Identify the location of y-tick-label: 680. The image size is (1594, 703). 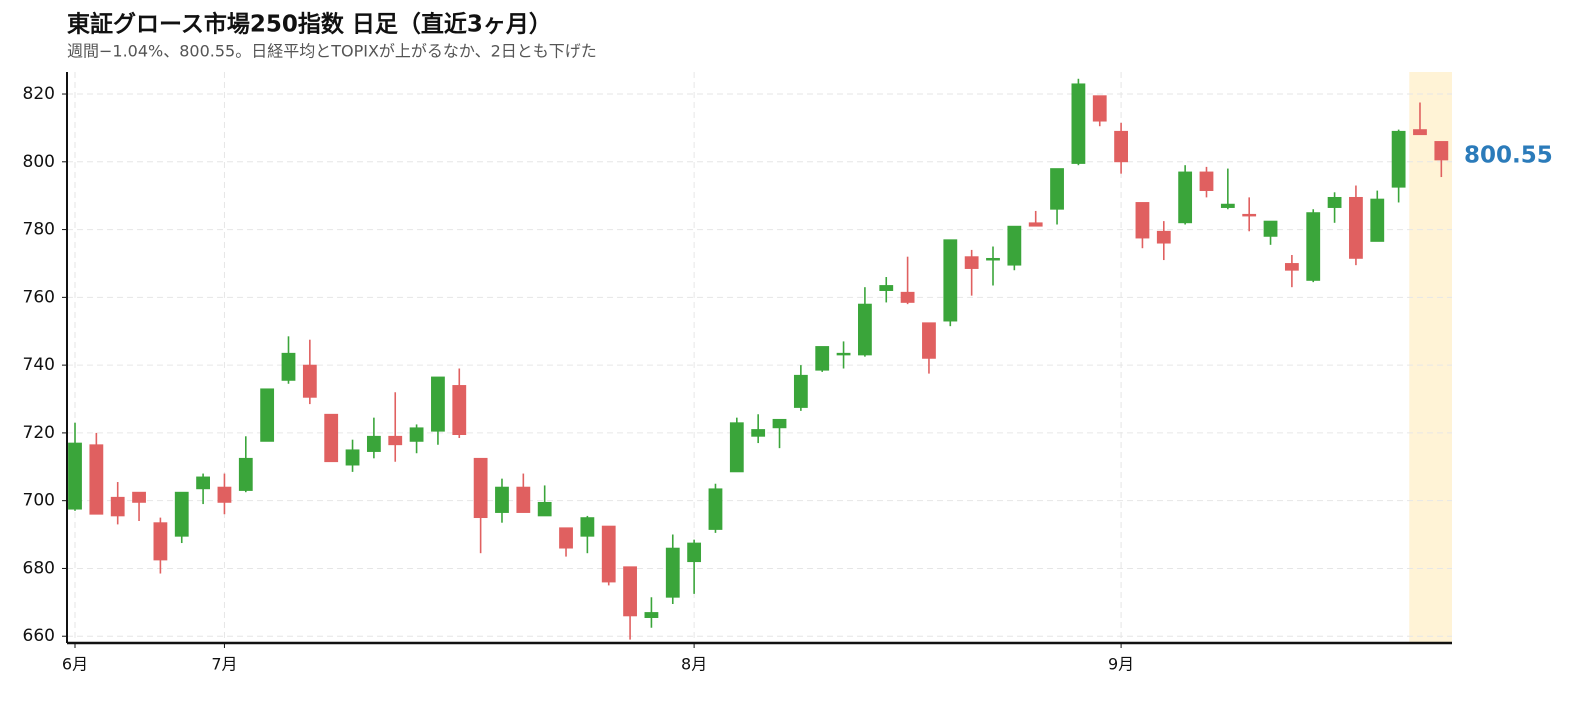
(39, 568).